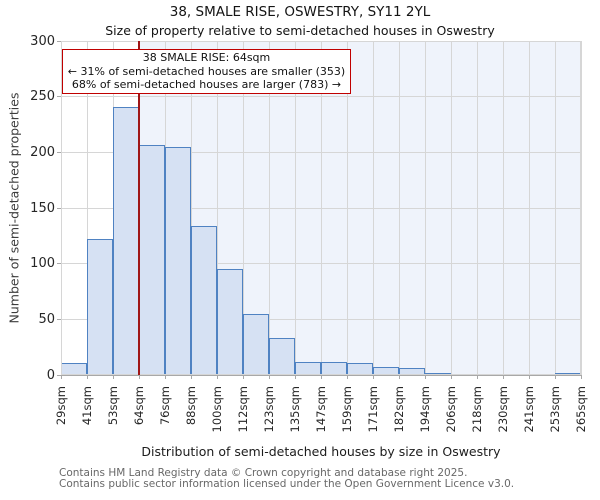 The width and height of the screenshot is (600, 500). Describe the element at coordinates (113, 406) in the screenshot. I see `x-tick-label-text: 53sqm` at that location.